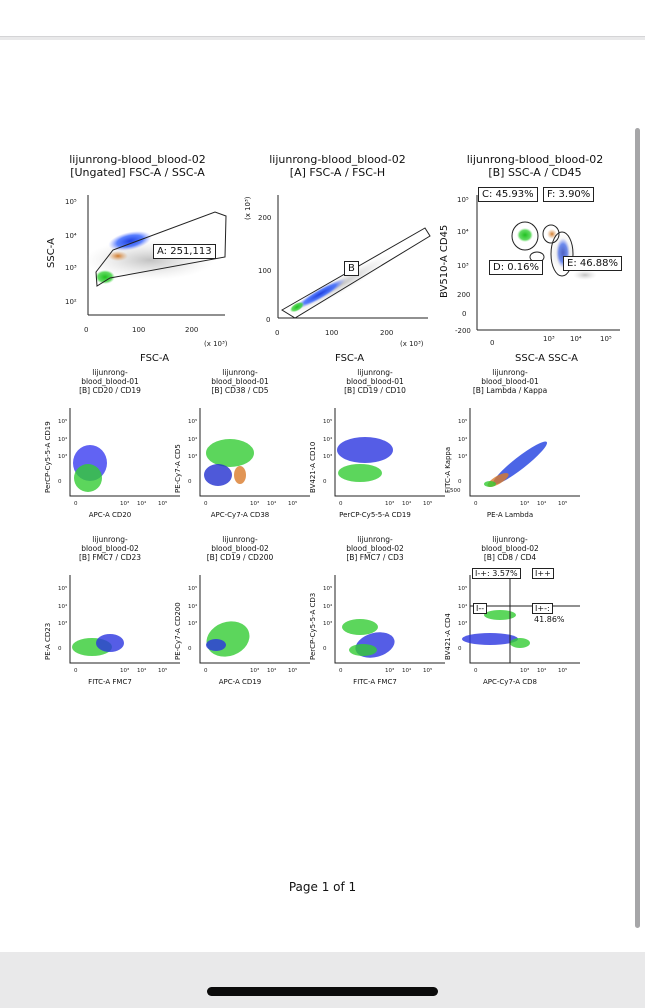 This screenshot has height=1008, width=645. I want to click on x-unit: (x 10³), so click(412, 344).